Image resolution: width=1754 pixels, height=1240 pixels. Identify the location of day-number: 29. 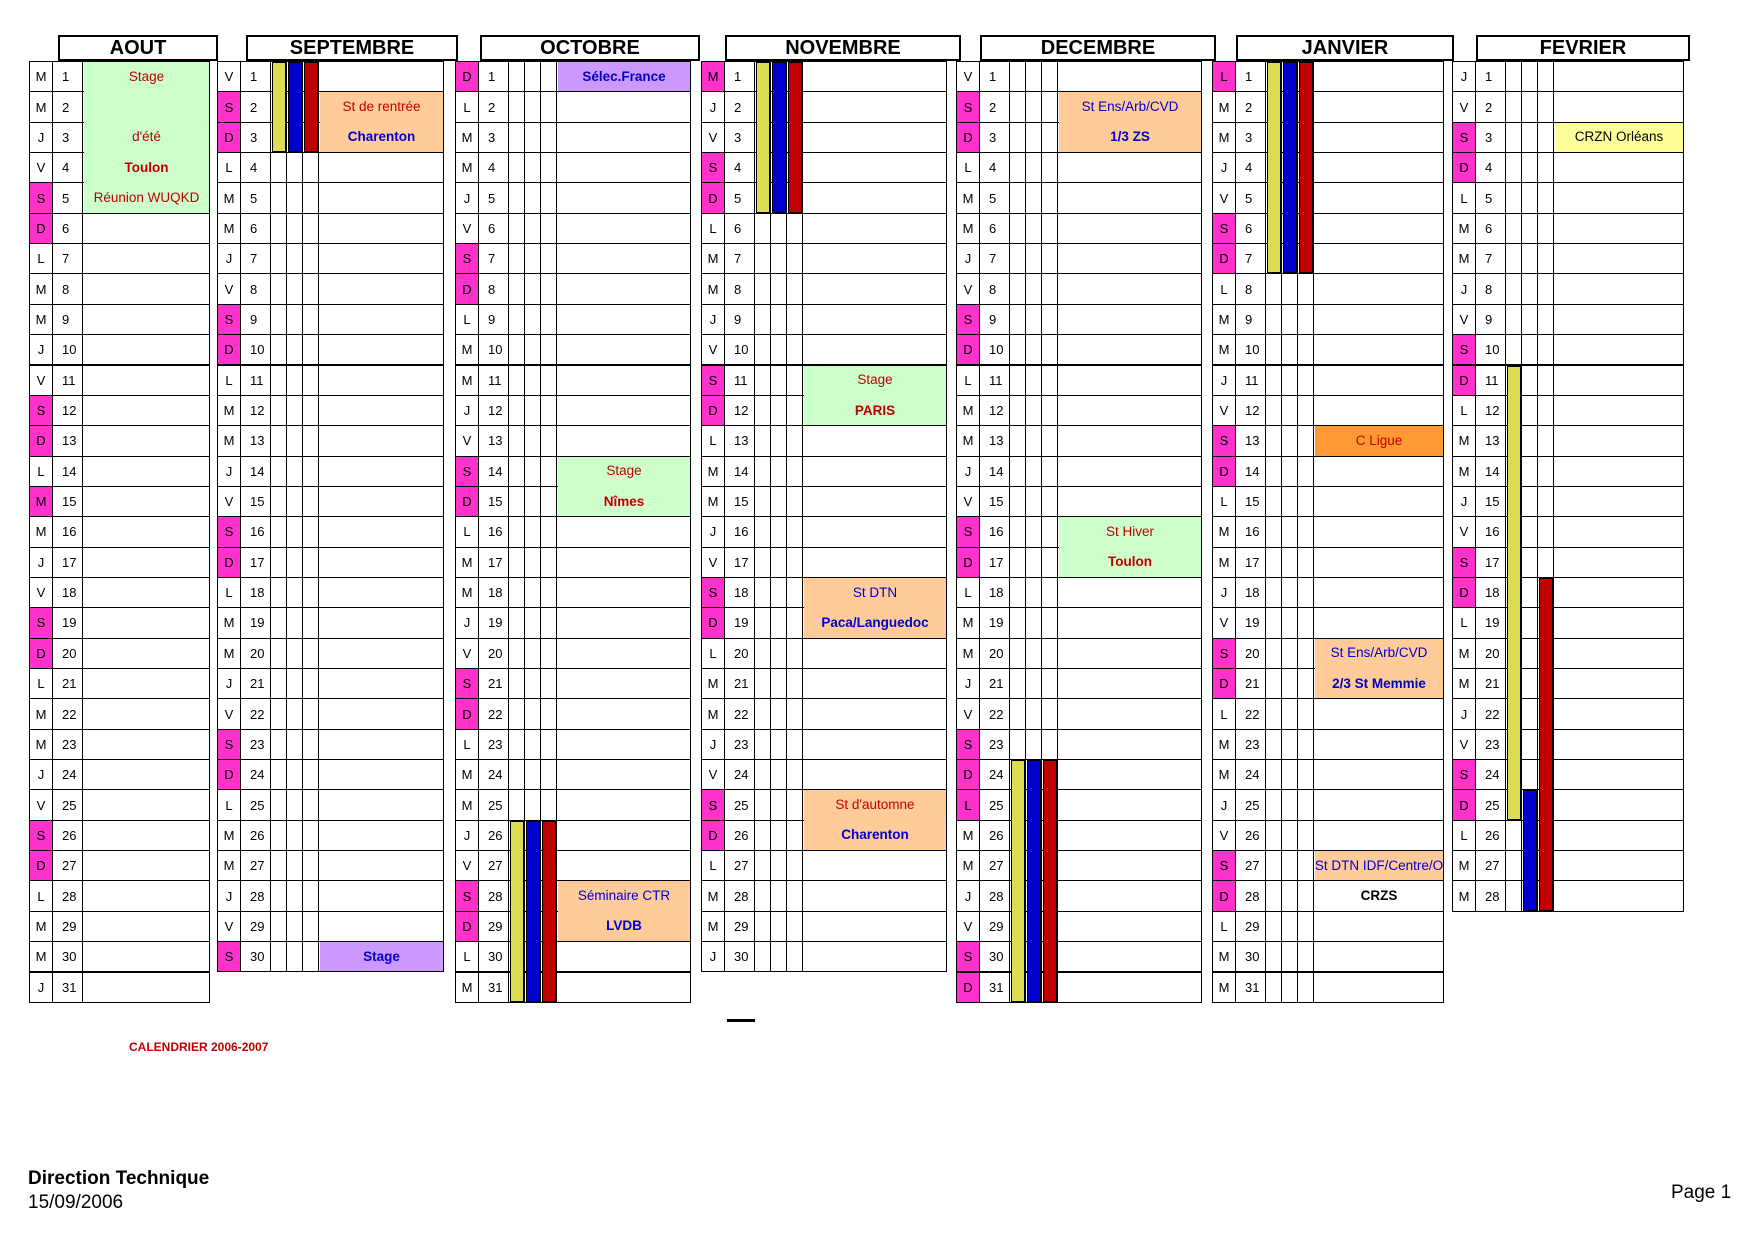
(493, 926).